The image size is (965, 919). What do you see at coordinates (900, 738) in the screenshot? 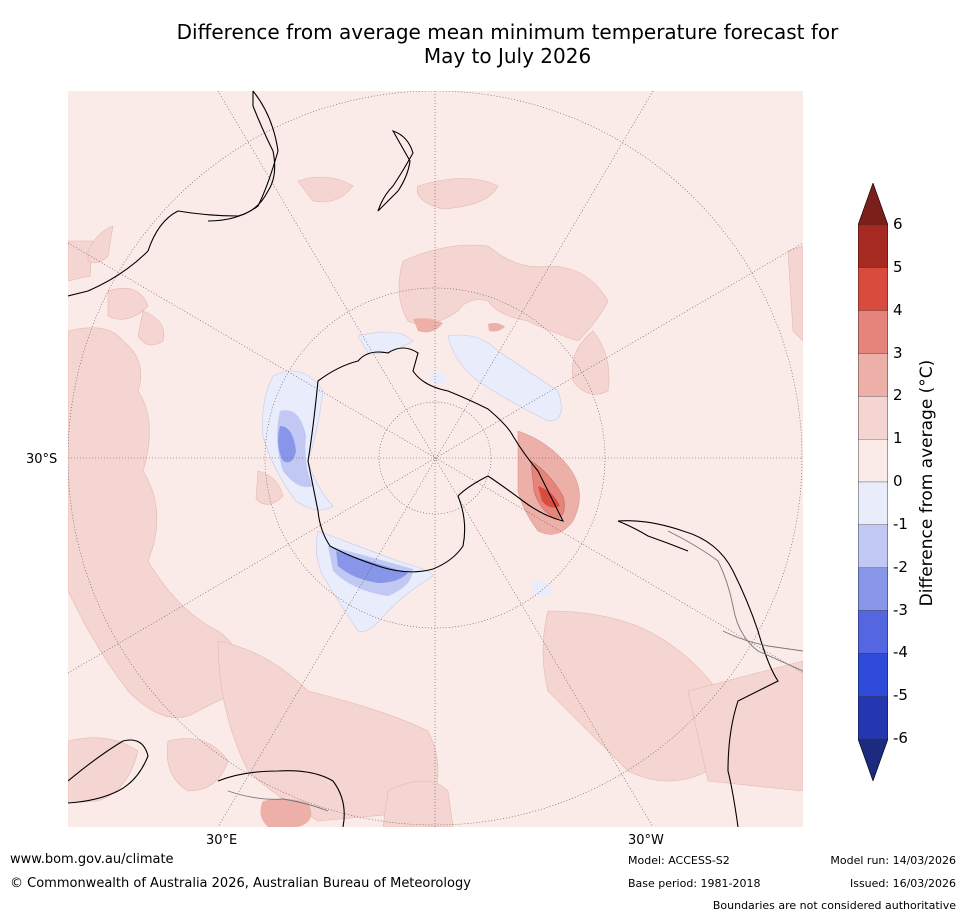
I see `colorbar-tick-label: -6` at bounding box center [900, 738].